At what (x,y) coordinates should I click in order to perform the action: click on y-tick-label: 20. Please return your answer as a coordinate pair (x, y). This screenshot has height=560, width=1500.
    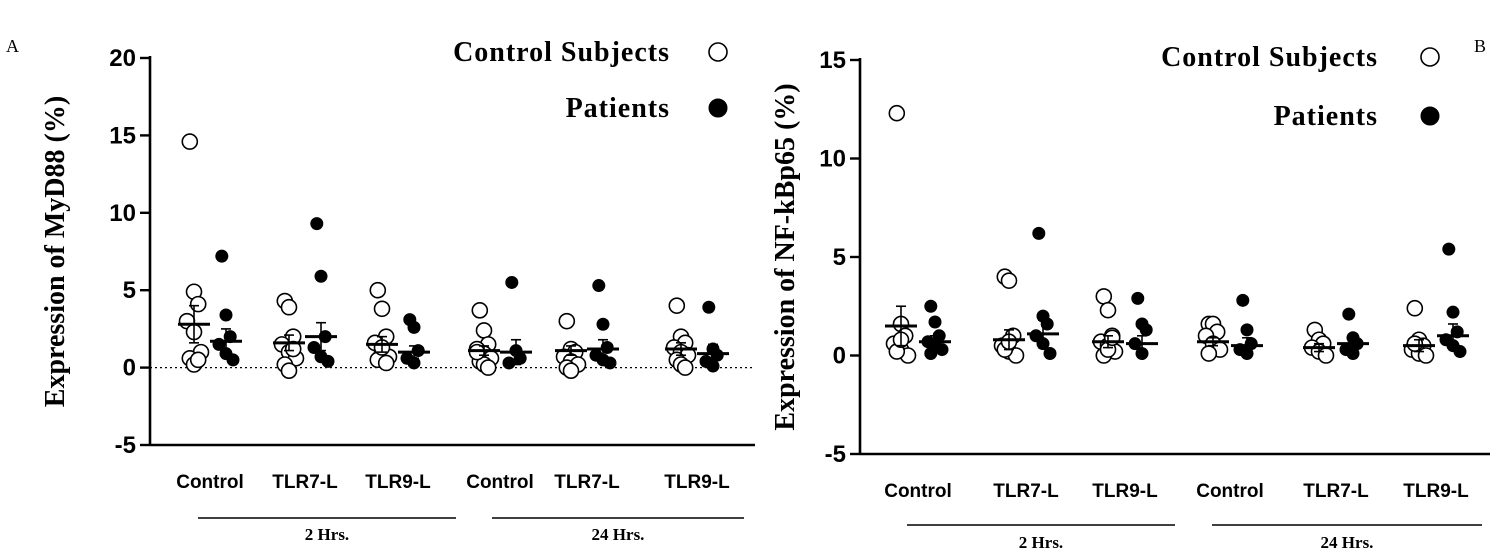
    Looking at the image, I should click on (122, 58).